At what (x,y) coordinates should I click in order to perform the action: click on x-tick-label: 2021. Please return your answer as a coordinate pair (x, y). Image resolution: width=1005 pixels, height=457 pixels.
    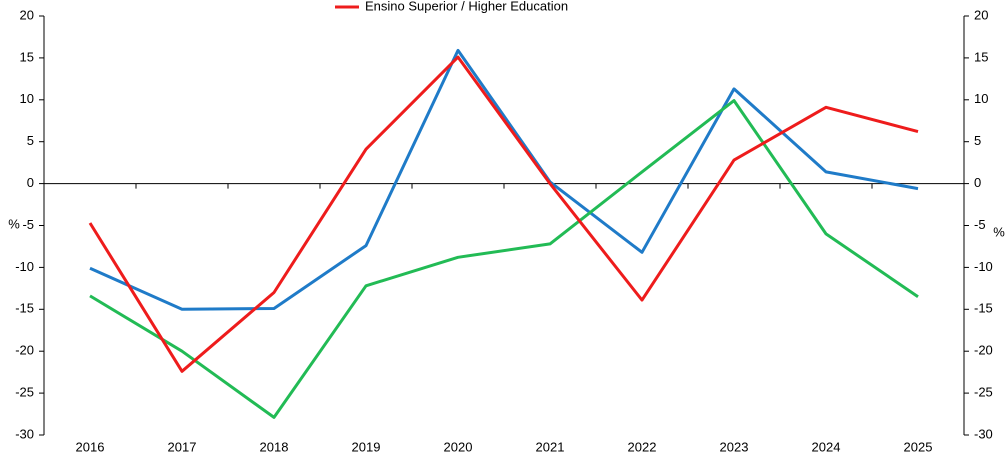
    Looking at the image, I should click on (550, 446).